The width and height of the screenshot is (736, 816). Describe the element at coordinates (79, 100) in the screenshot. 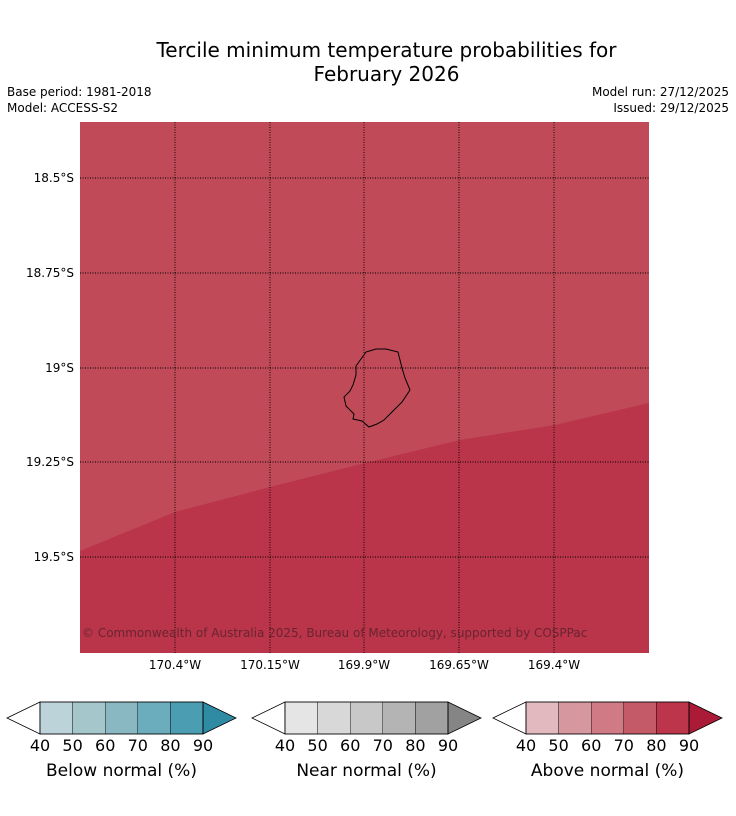

I see `meta-left: Base period: 1981-2018 Model: ACCESS-S2` at that location.